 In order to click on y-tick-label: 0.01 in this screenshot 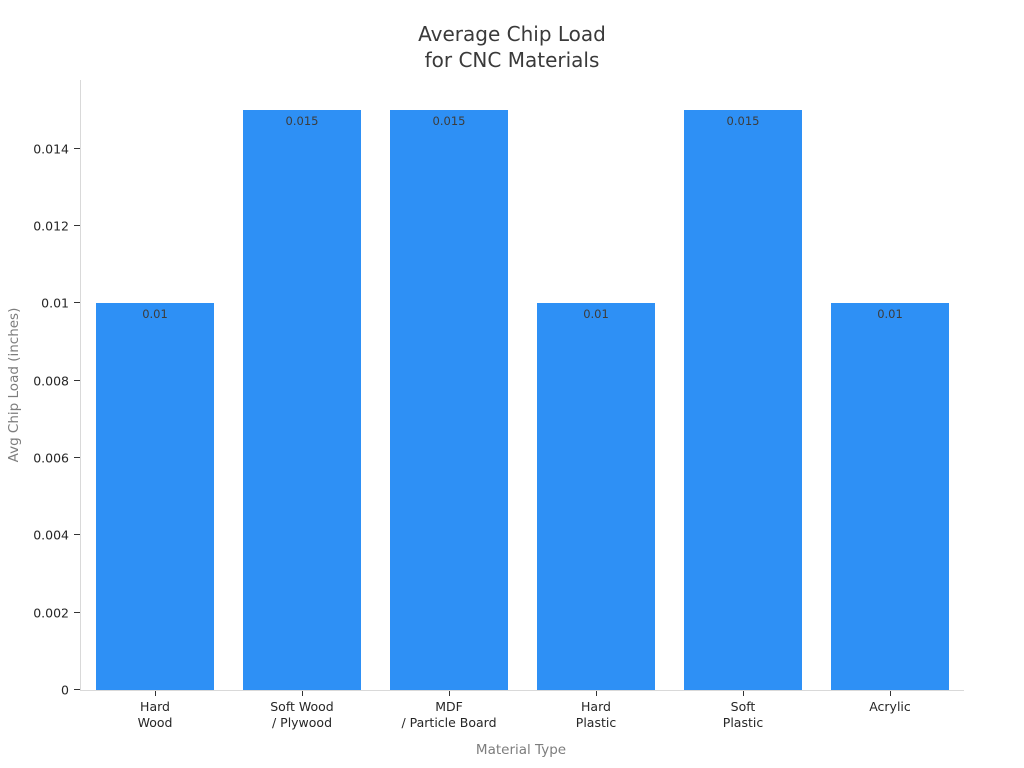, I will do `click(55, 303)`.